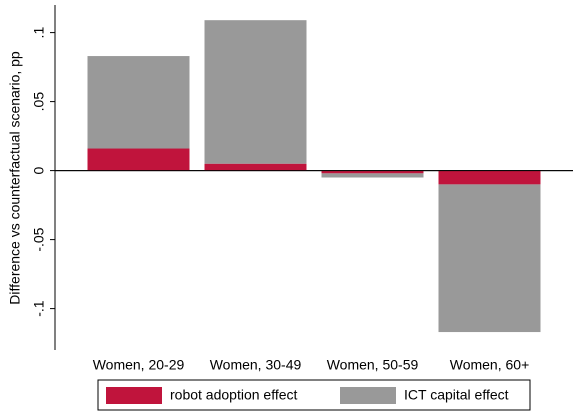 The image size is (573, 412). What do you see at coordinates (456, 395) in the screenshot?
I see `legend-label: ICT capital effect` at bounding box center [456, 395].